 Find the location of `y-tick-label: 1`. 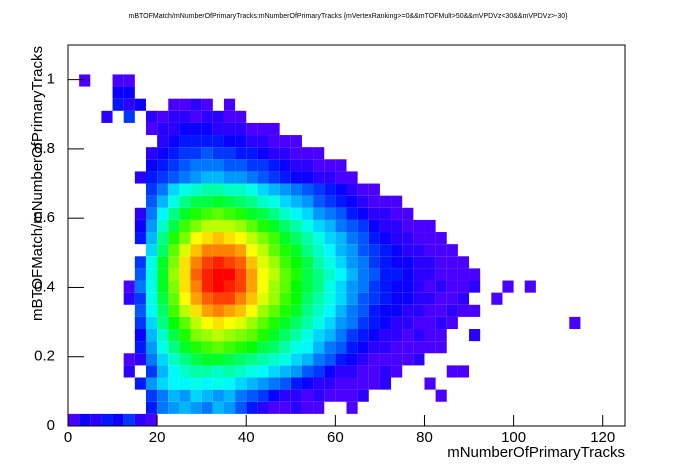

y-tick-label: 1 is located at coordinates (51, 79).